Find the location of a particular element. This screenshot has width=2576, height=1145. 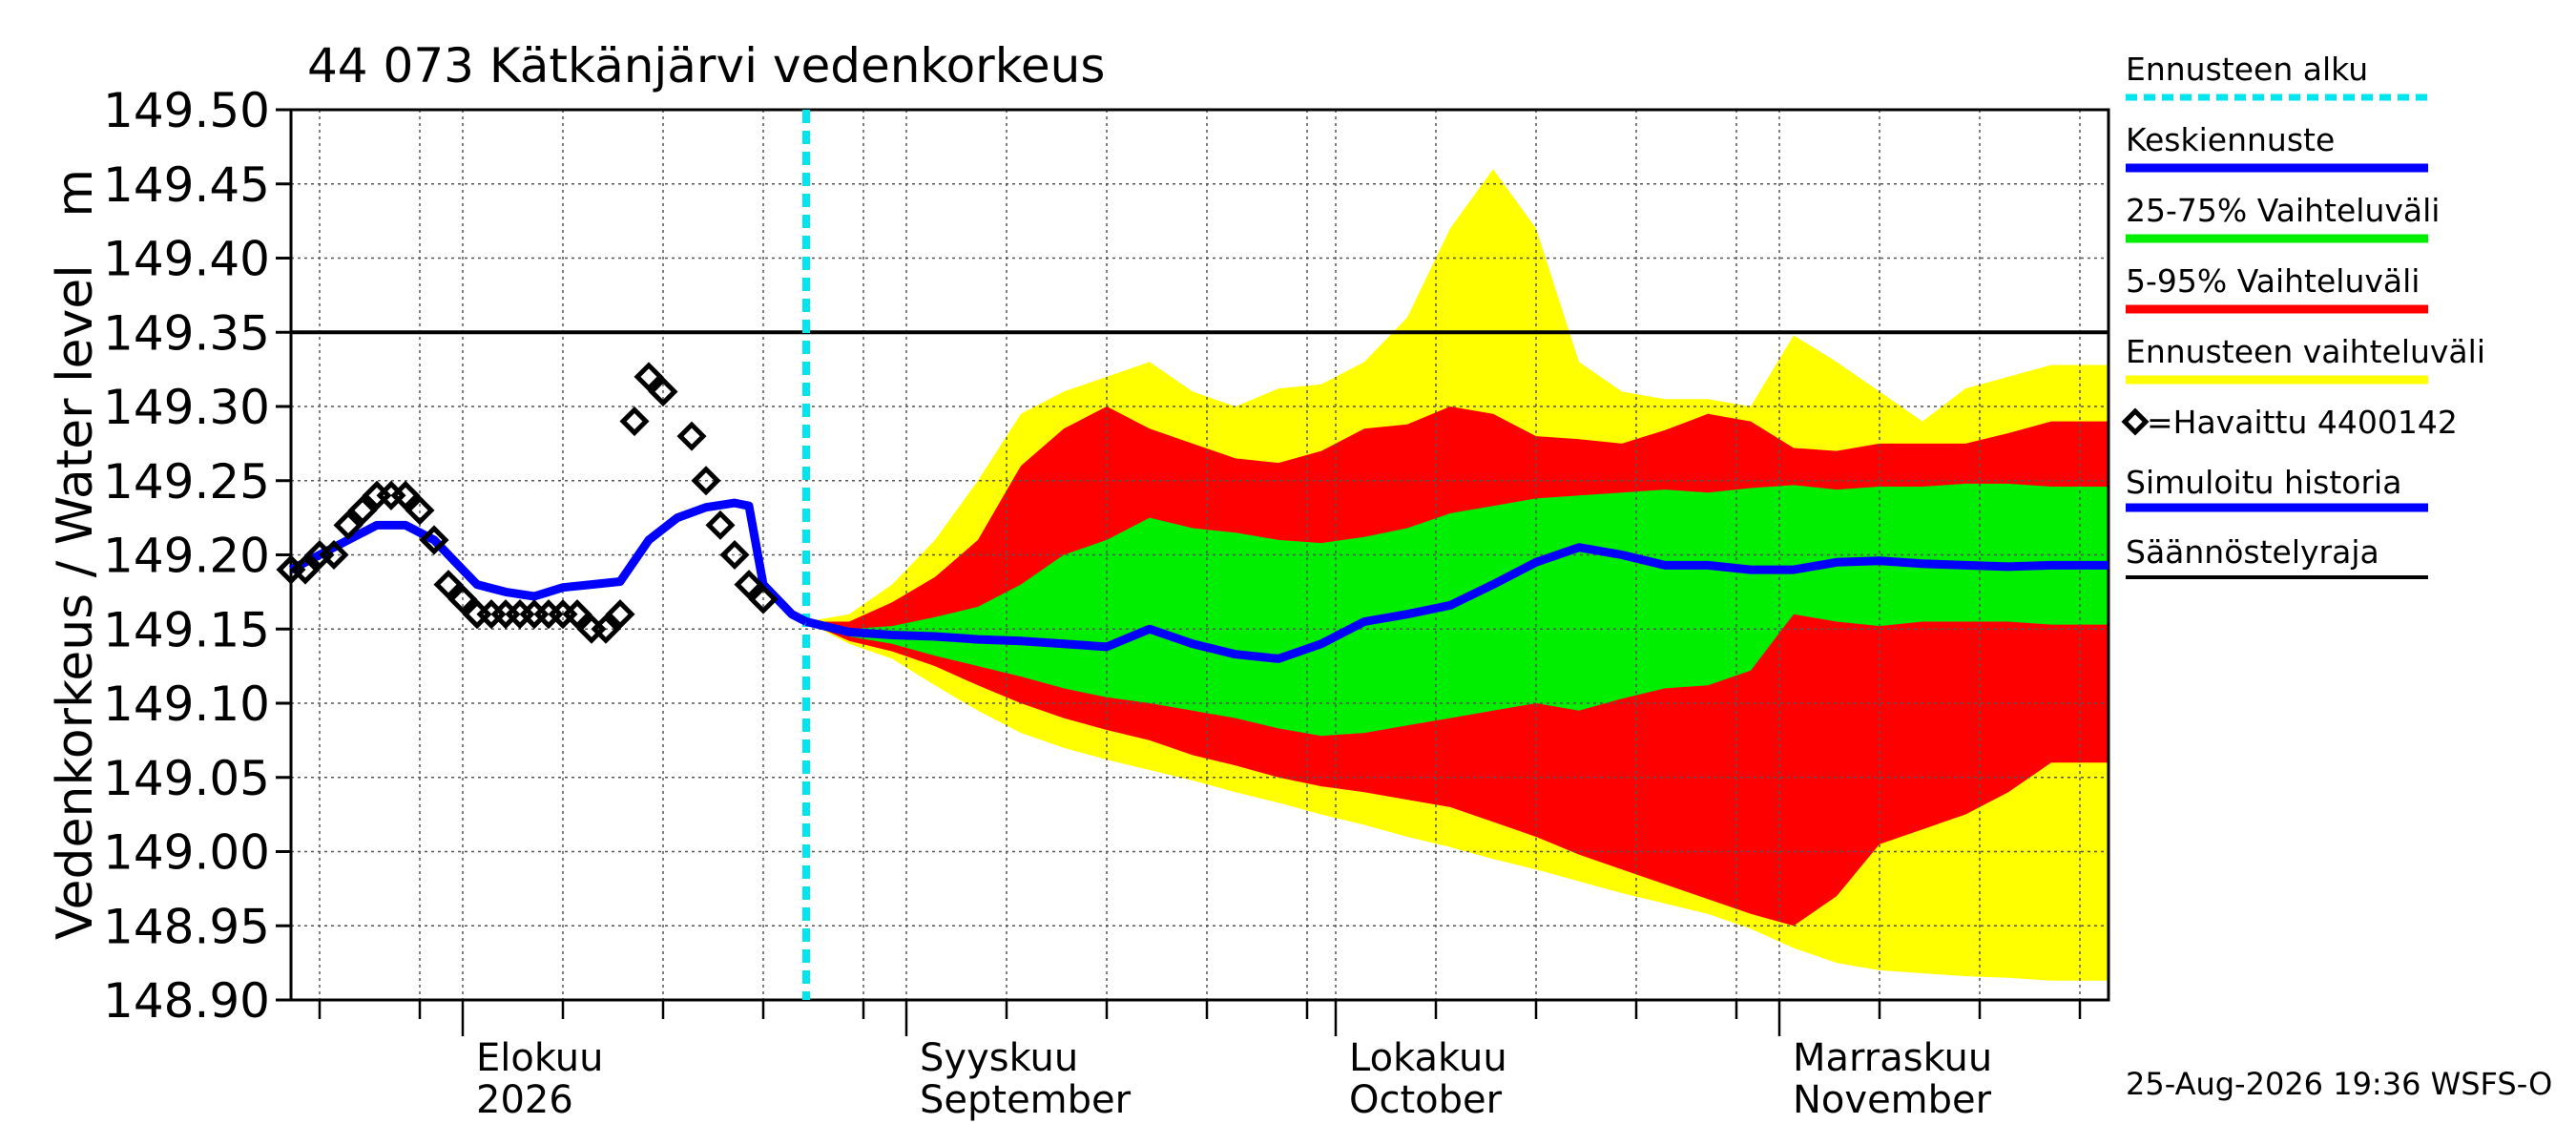

x-month-sublabel: 2026 is located at coordinates (524, 1100).